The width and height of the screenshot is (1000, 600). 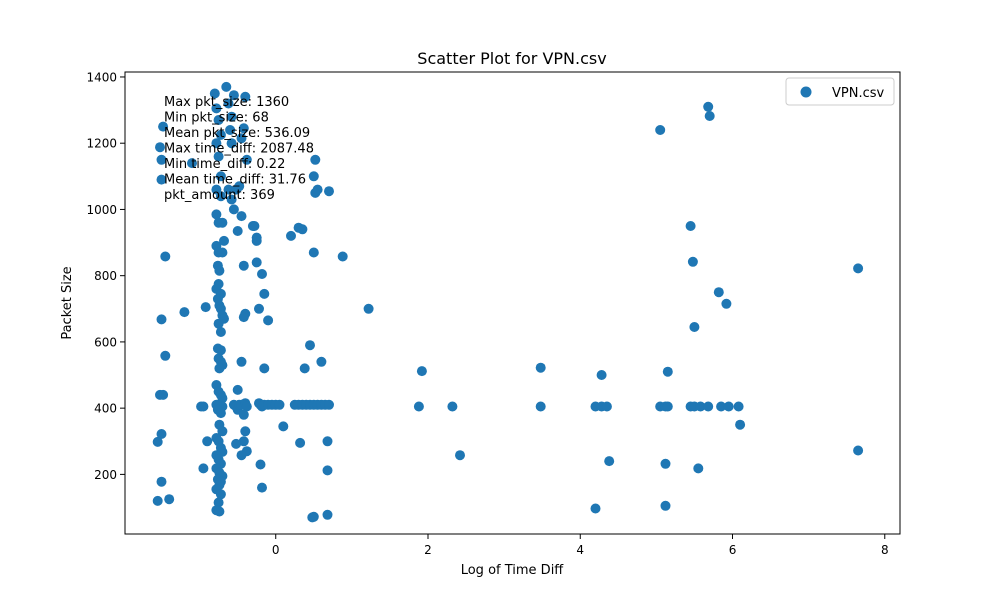 I want to click on y-axis: 200 400 600 800 1000 1200 1400, so click(x=105, y=276).